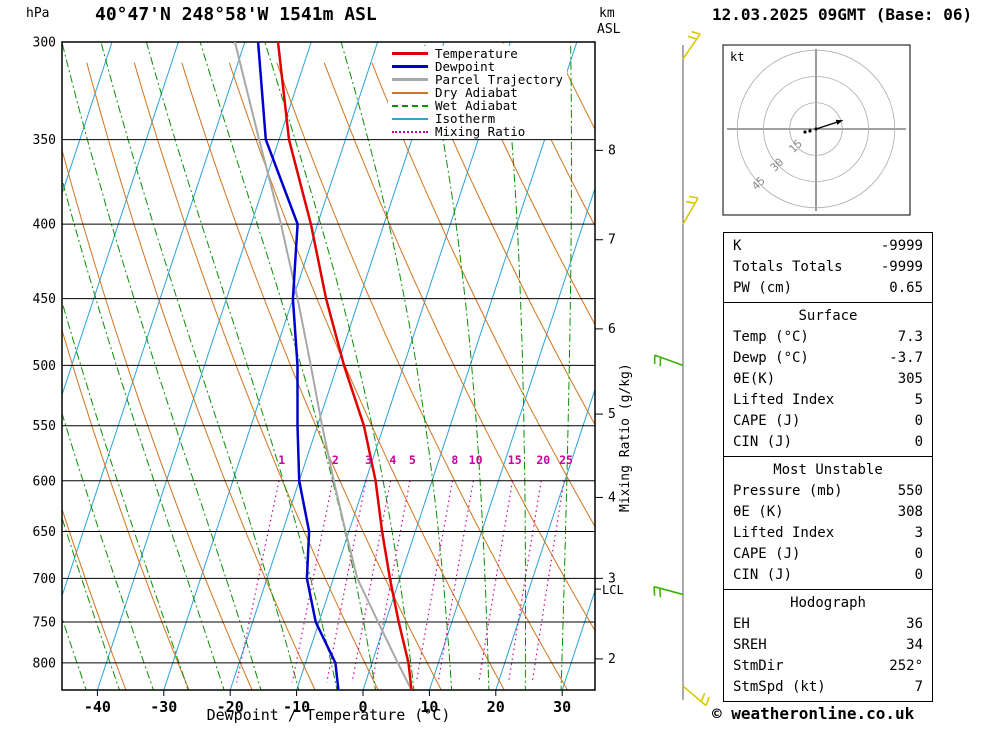 The width and height of the screenshot is (1000, 733). I want to click on legend-item: Isotherm, so click(477, 118).